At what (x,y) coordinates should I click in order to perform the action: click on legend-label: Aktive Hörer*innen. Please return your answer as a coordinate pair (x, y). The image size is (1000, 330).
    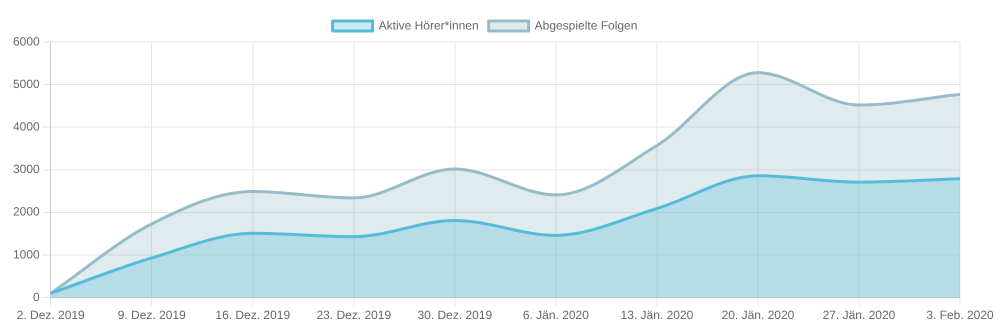
    Looking at the image, I should click on (428, 25).